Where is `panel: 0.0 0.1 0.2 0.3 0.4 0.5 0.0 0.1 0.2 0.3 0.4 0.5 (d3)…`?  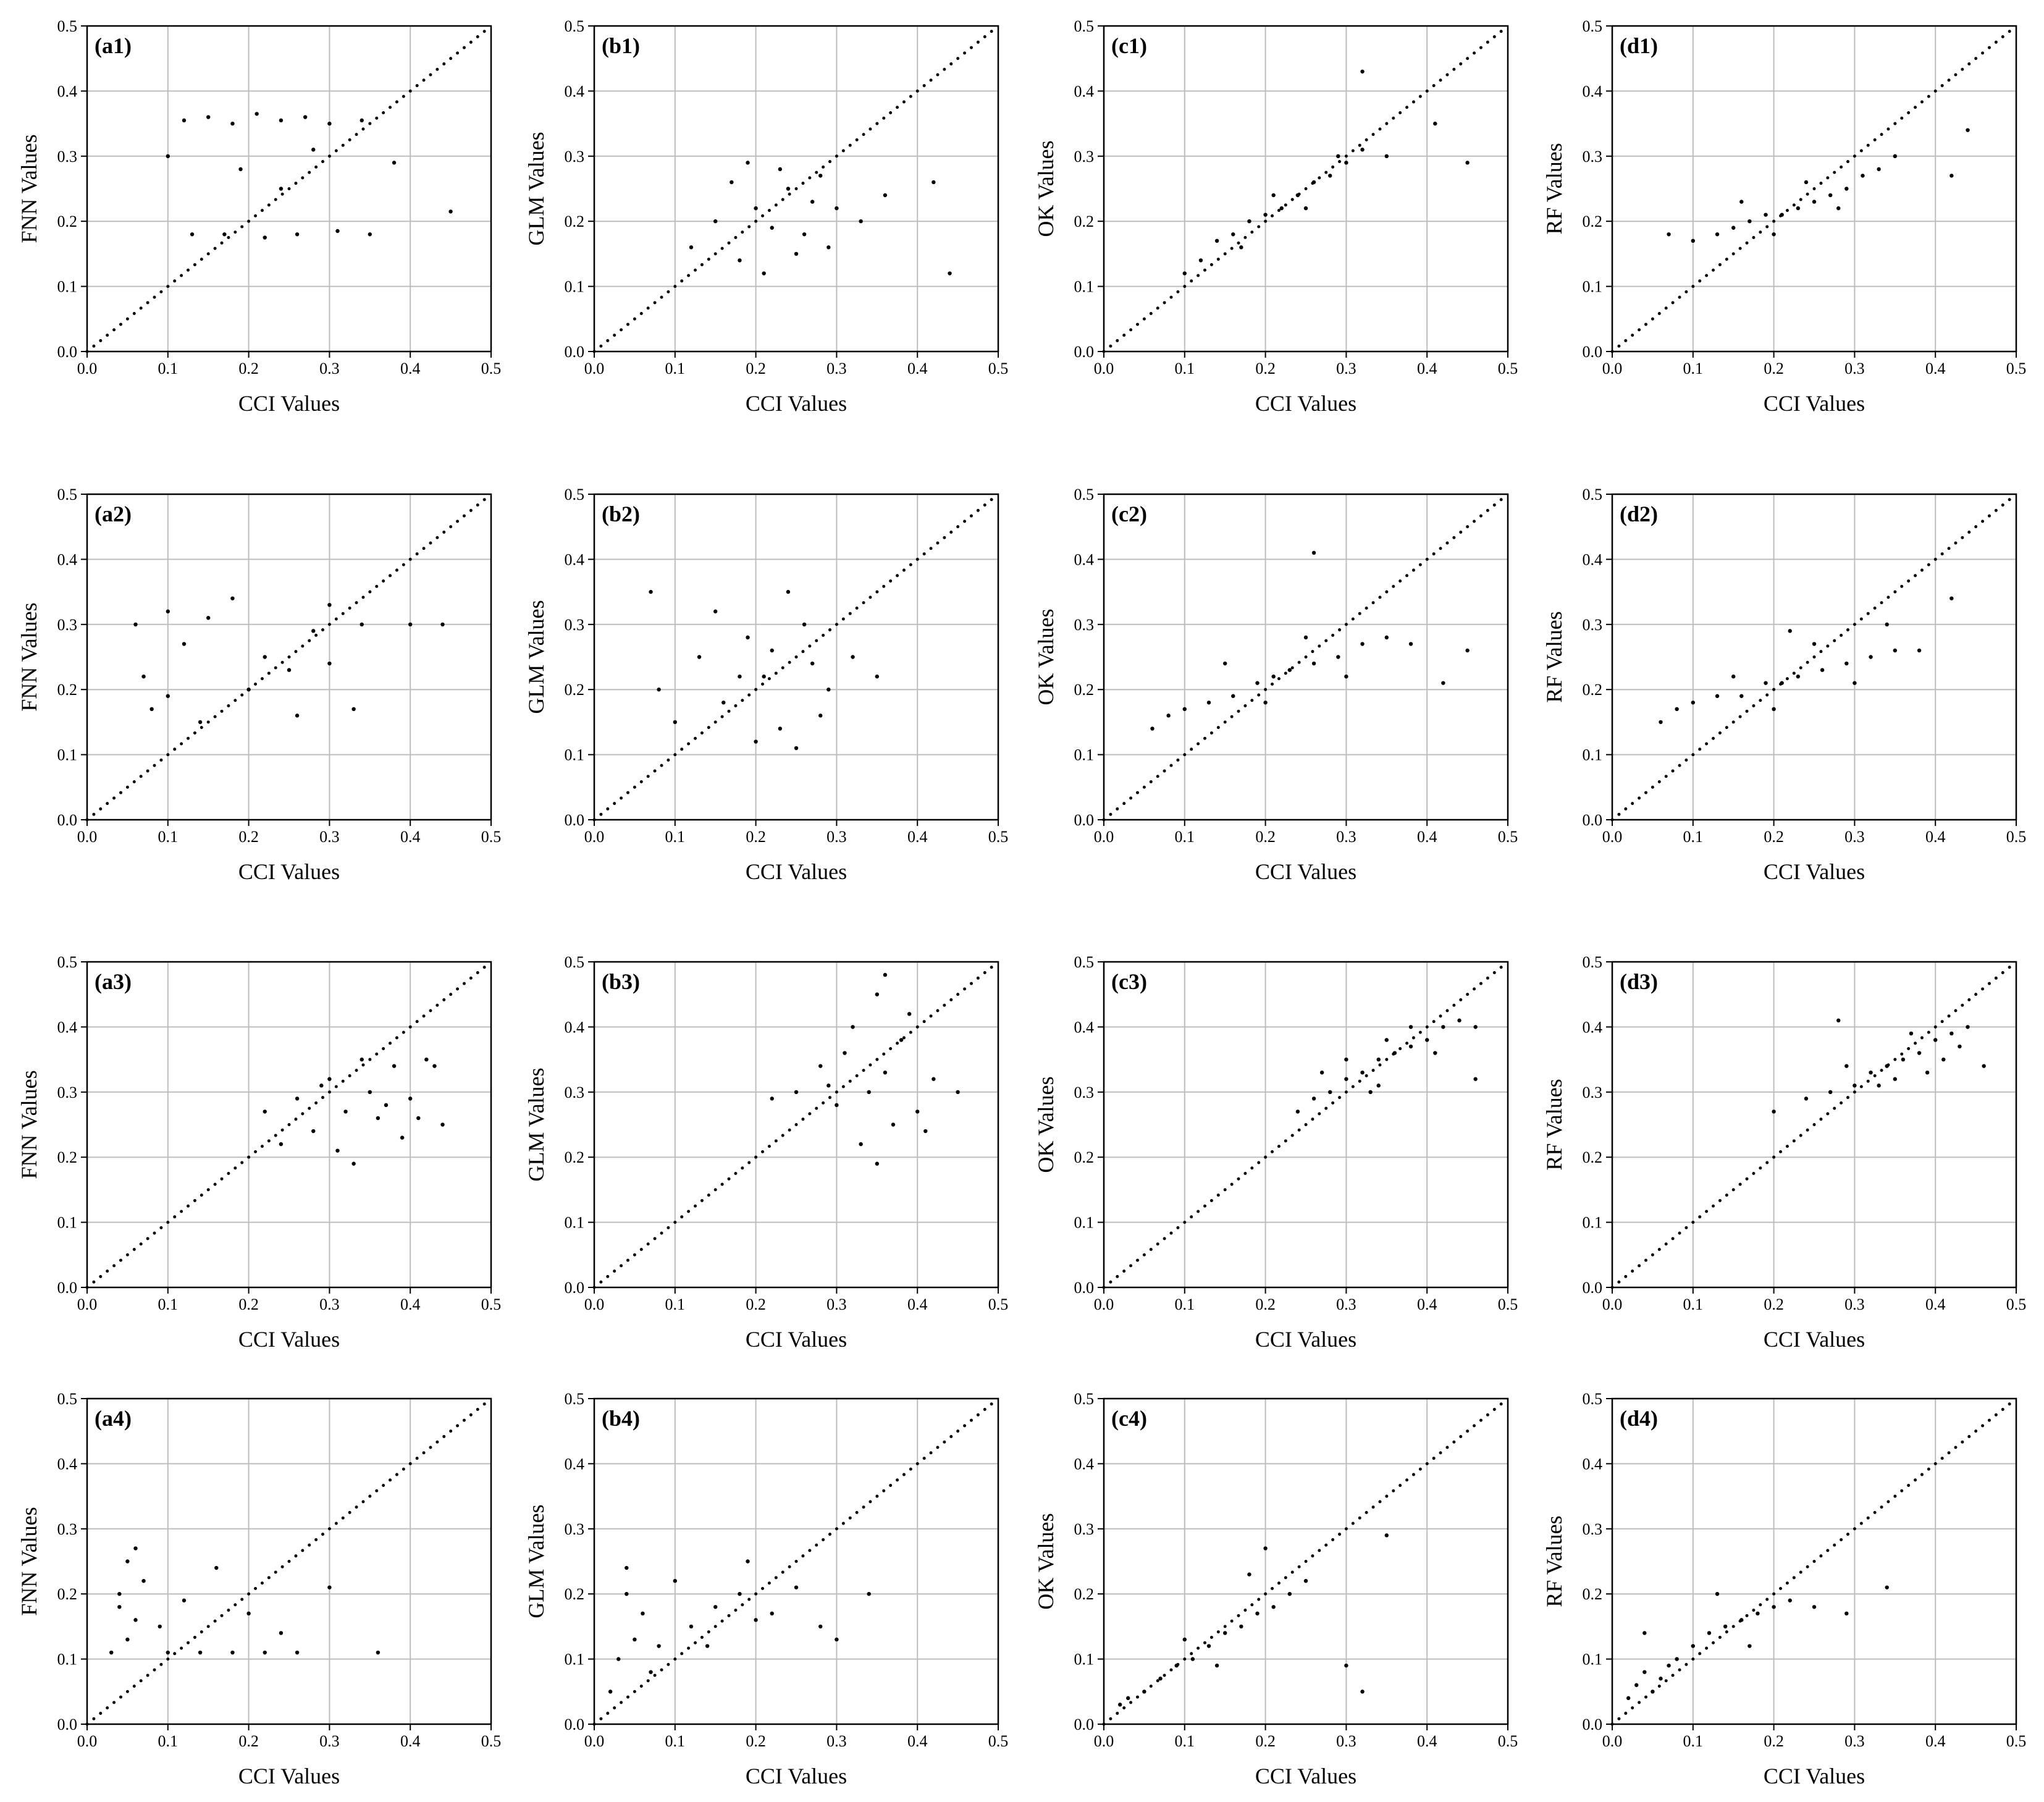 panel: 0.0 0.1 0.2 0.3 0.4 0.5 0.0 0.1 0.2 0.3 0.4 0.5 (d3)… is located at coordinates (1784, 1152).